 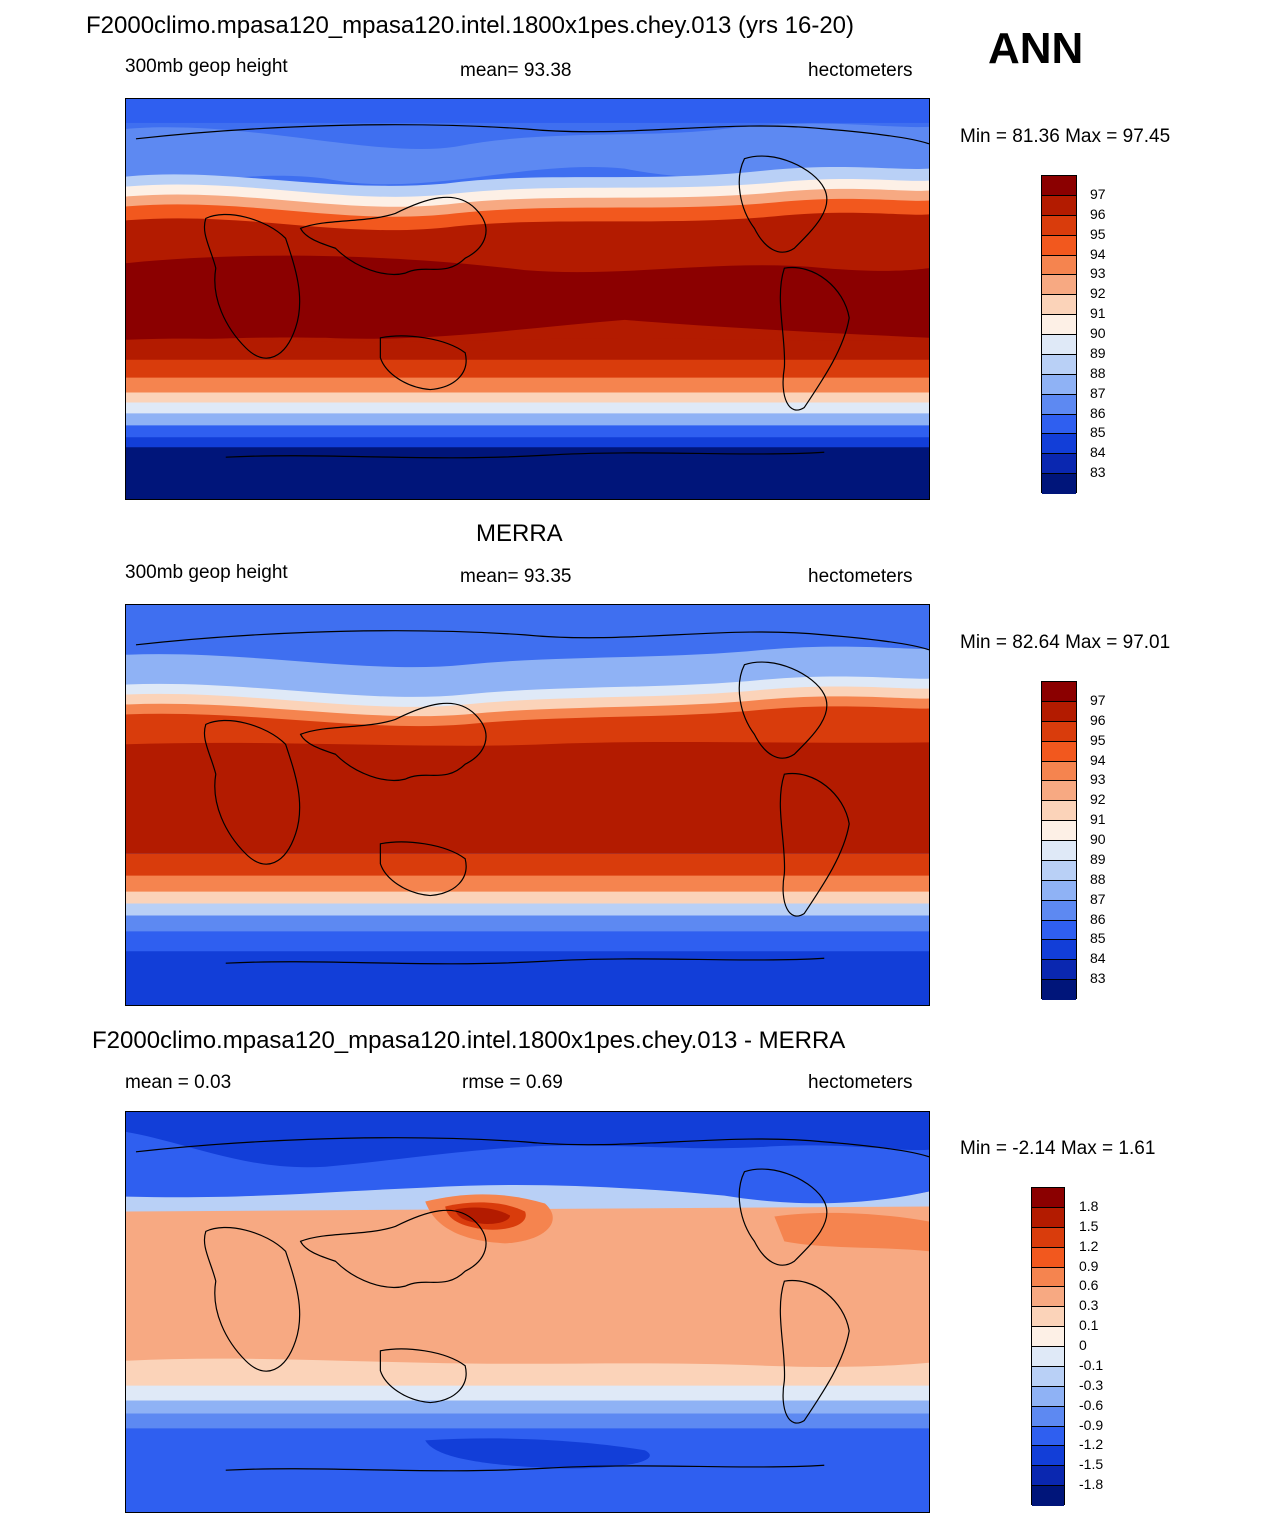 I want to click on colorbar-tick-label: 0.3, so click(x=1089, y=1305).